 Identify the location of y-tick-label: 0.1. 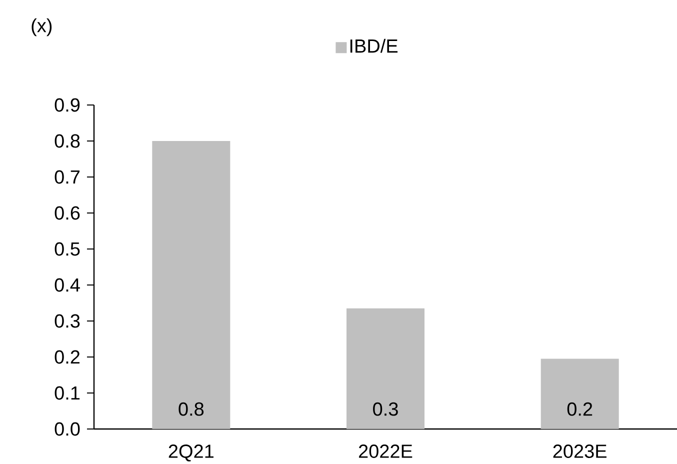
(67, 393).